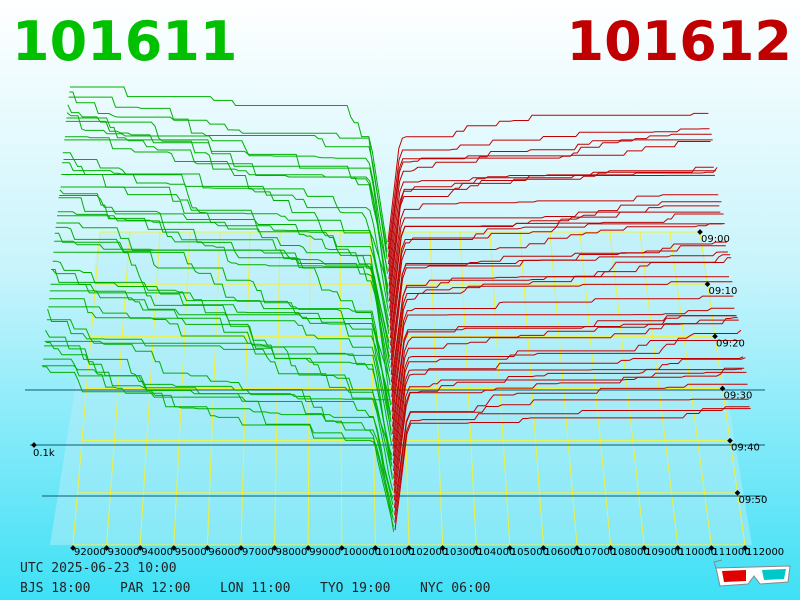 This screenshot has width=800, height=600. What do you see at coordinates (463, 552) in the screenshot?
I see `price-tick-label: 103000` at bounding box center [463, 552].